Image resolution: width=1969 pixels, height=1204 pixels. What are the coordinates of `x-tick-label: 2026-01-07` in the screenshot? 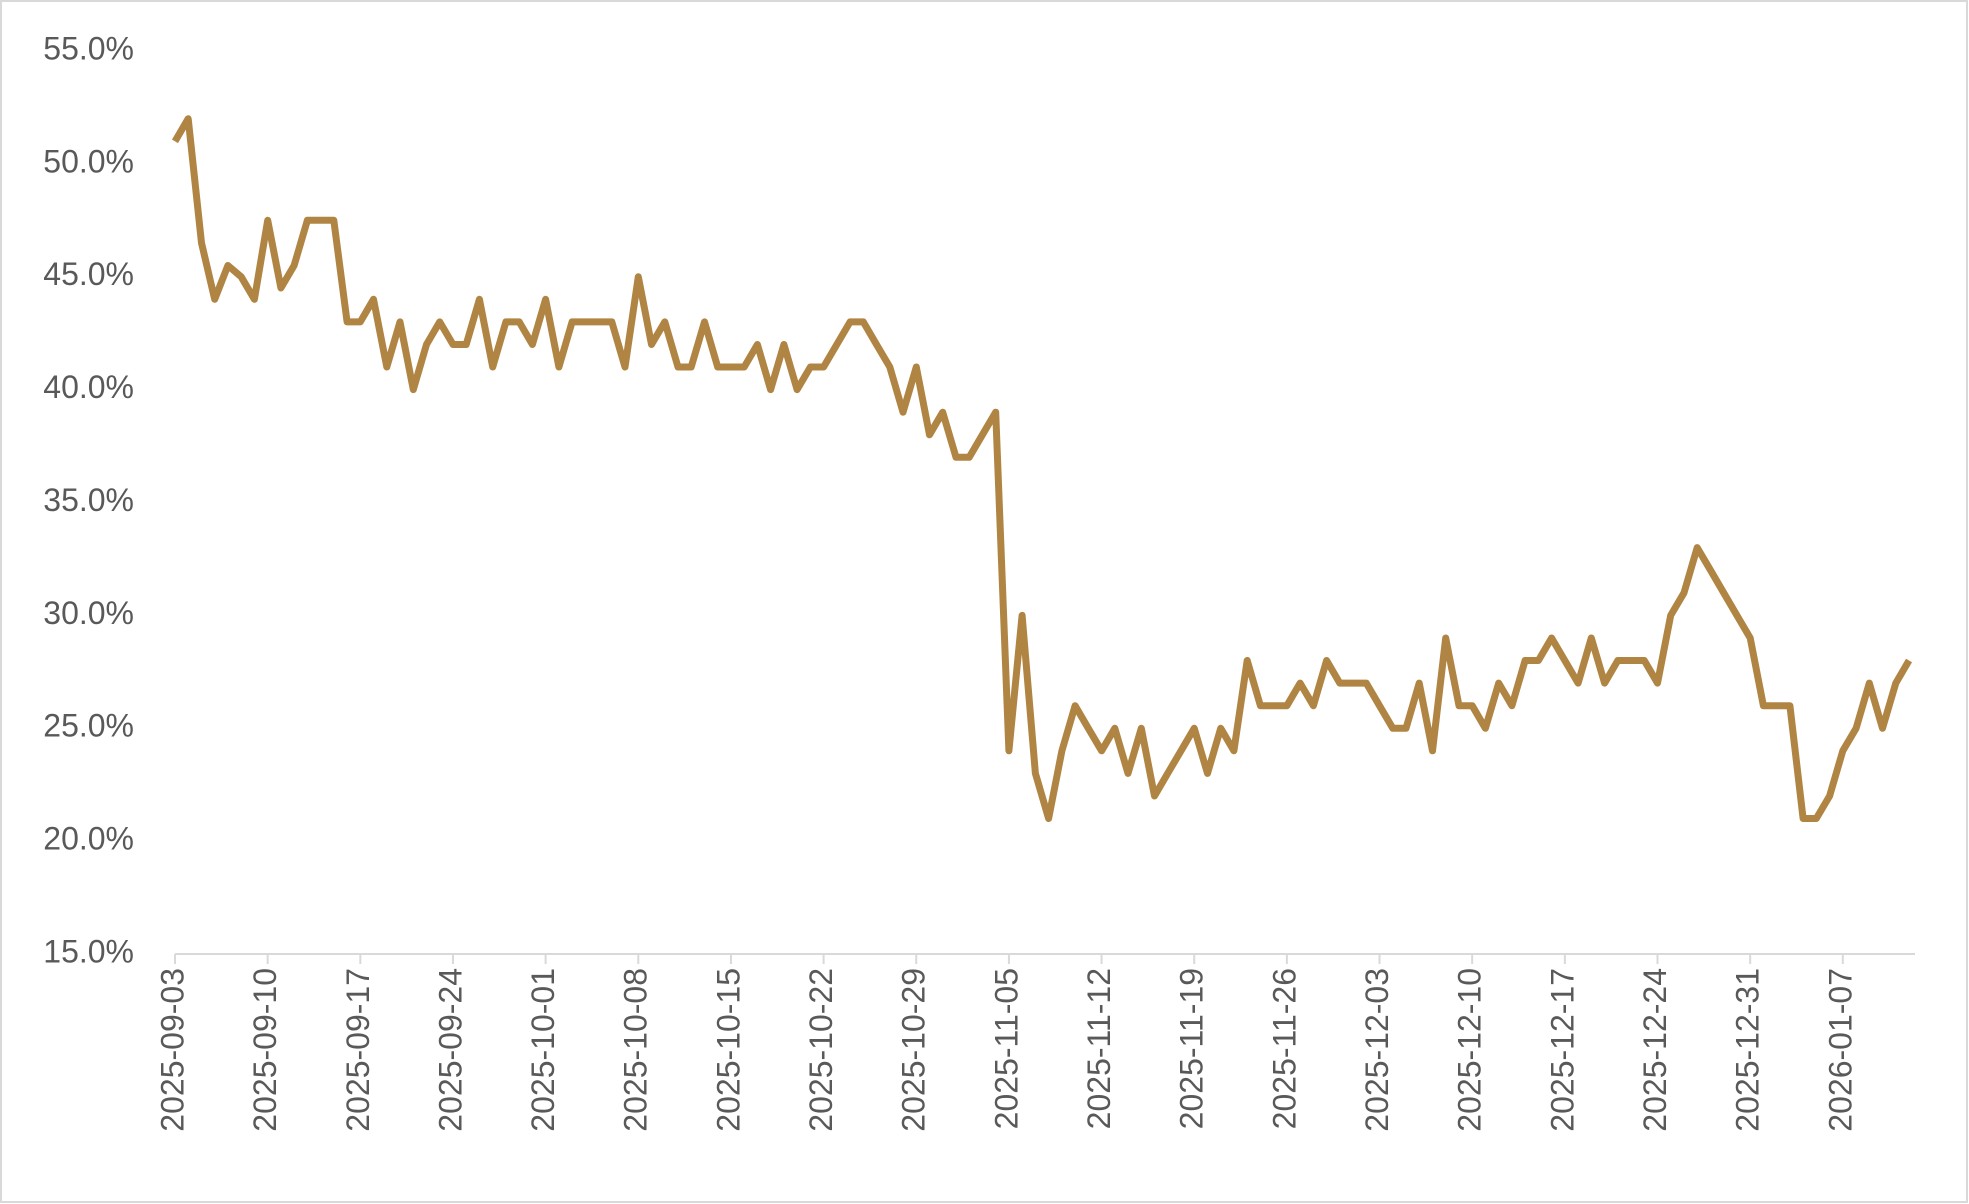 It's located at (1840, 1050).